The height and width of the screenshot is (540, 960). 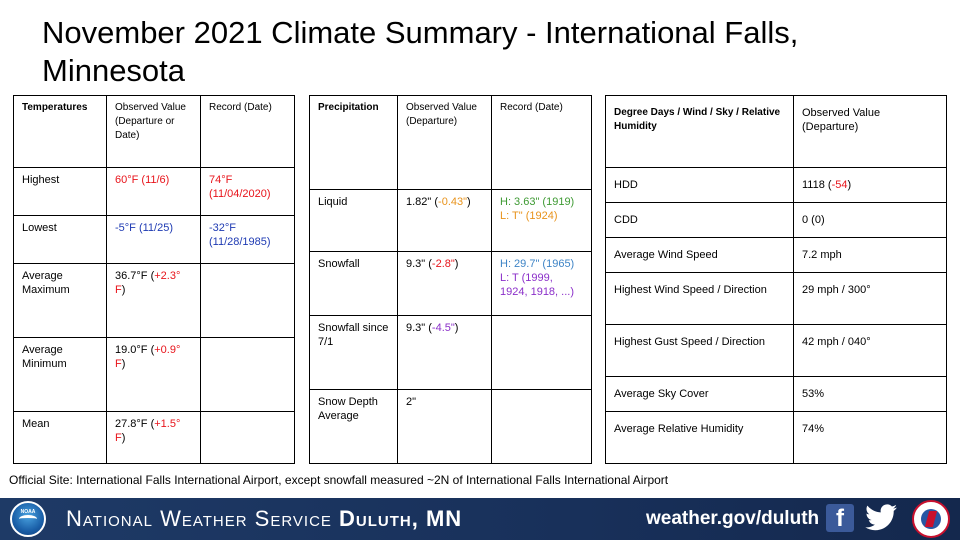 I want to click on row-label: Average Relative Humidity, so click(x=699, y=437).